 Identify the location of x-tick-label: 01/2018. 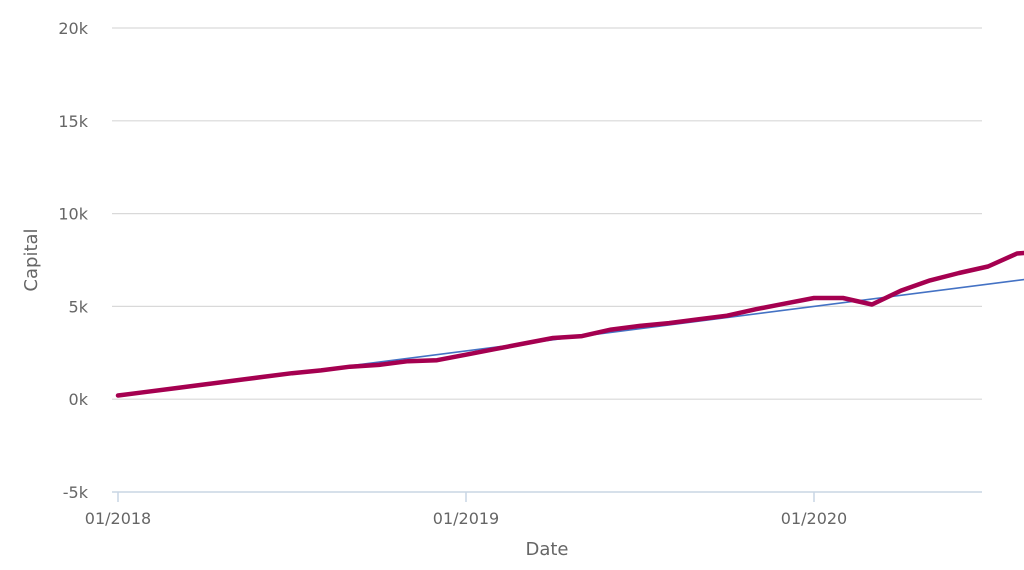
(118, 518).